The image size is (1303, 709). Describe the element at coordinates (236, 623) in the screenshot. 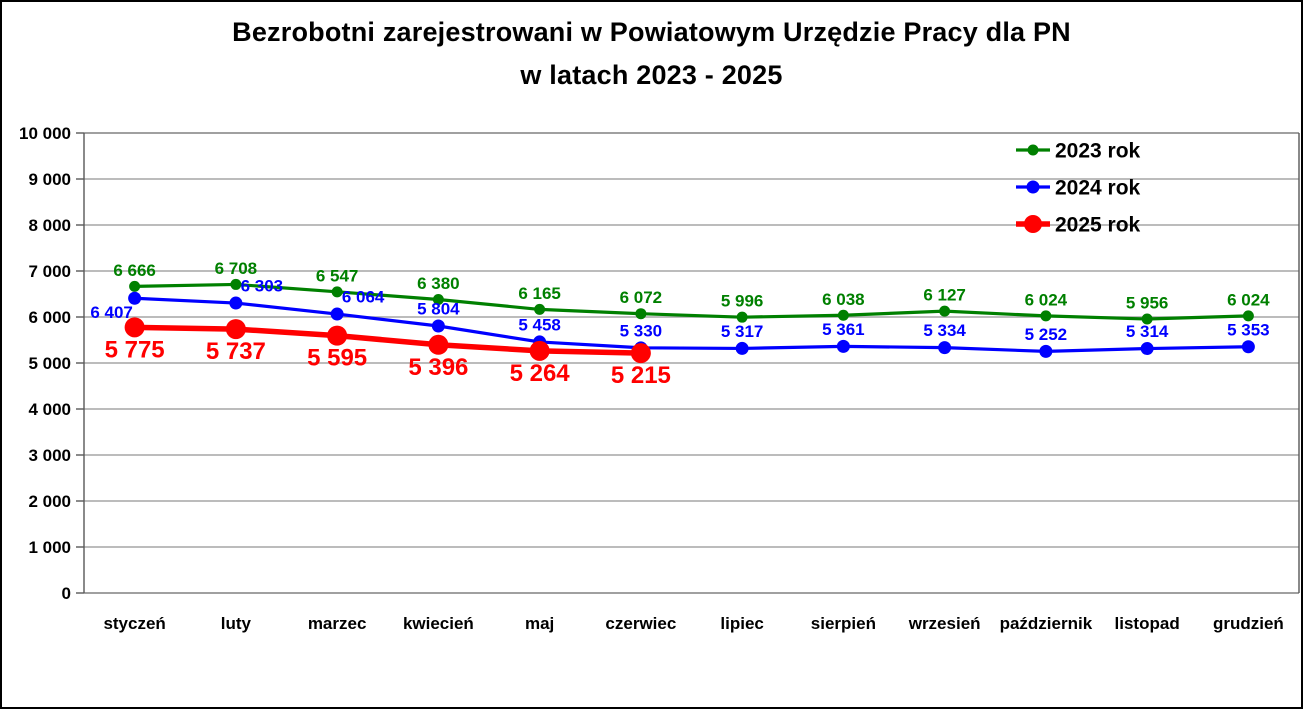

I see `x-axis-category-label: luty` at that location.